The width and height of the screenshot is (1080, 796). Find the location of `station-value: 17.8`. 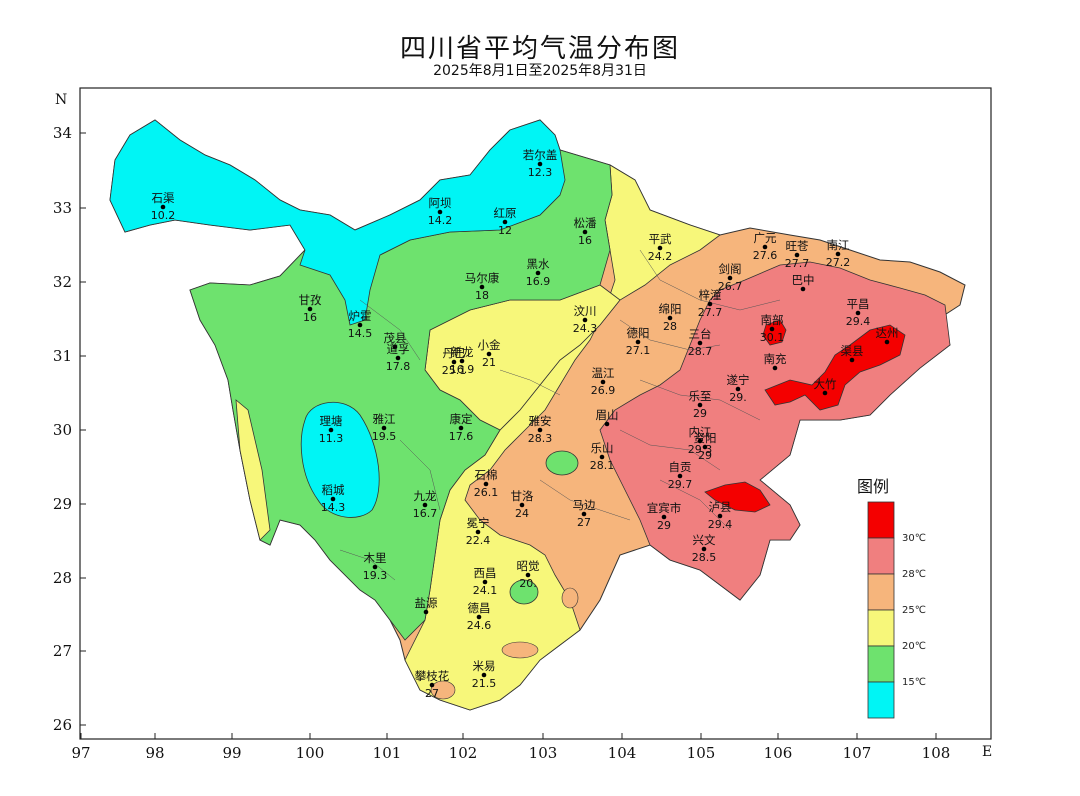

station-value: 17.8 is located at coordinates (398, 366).